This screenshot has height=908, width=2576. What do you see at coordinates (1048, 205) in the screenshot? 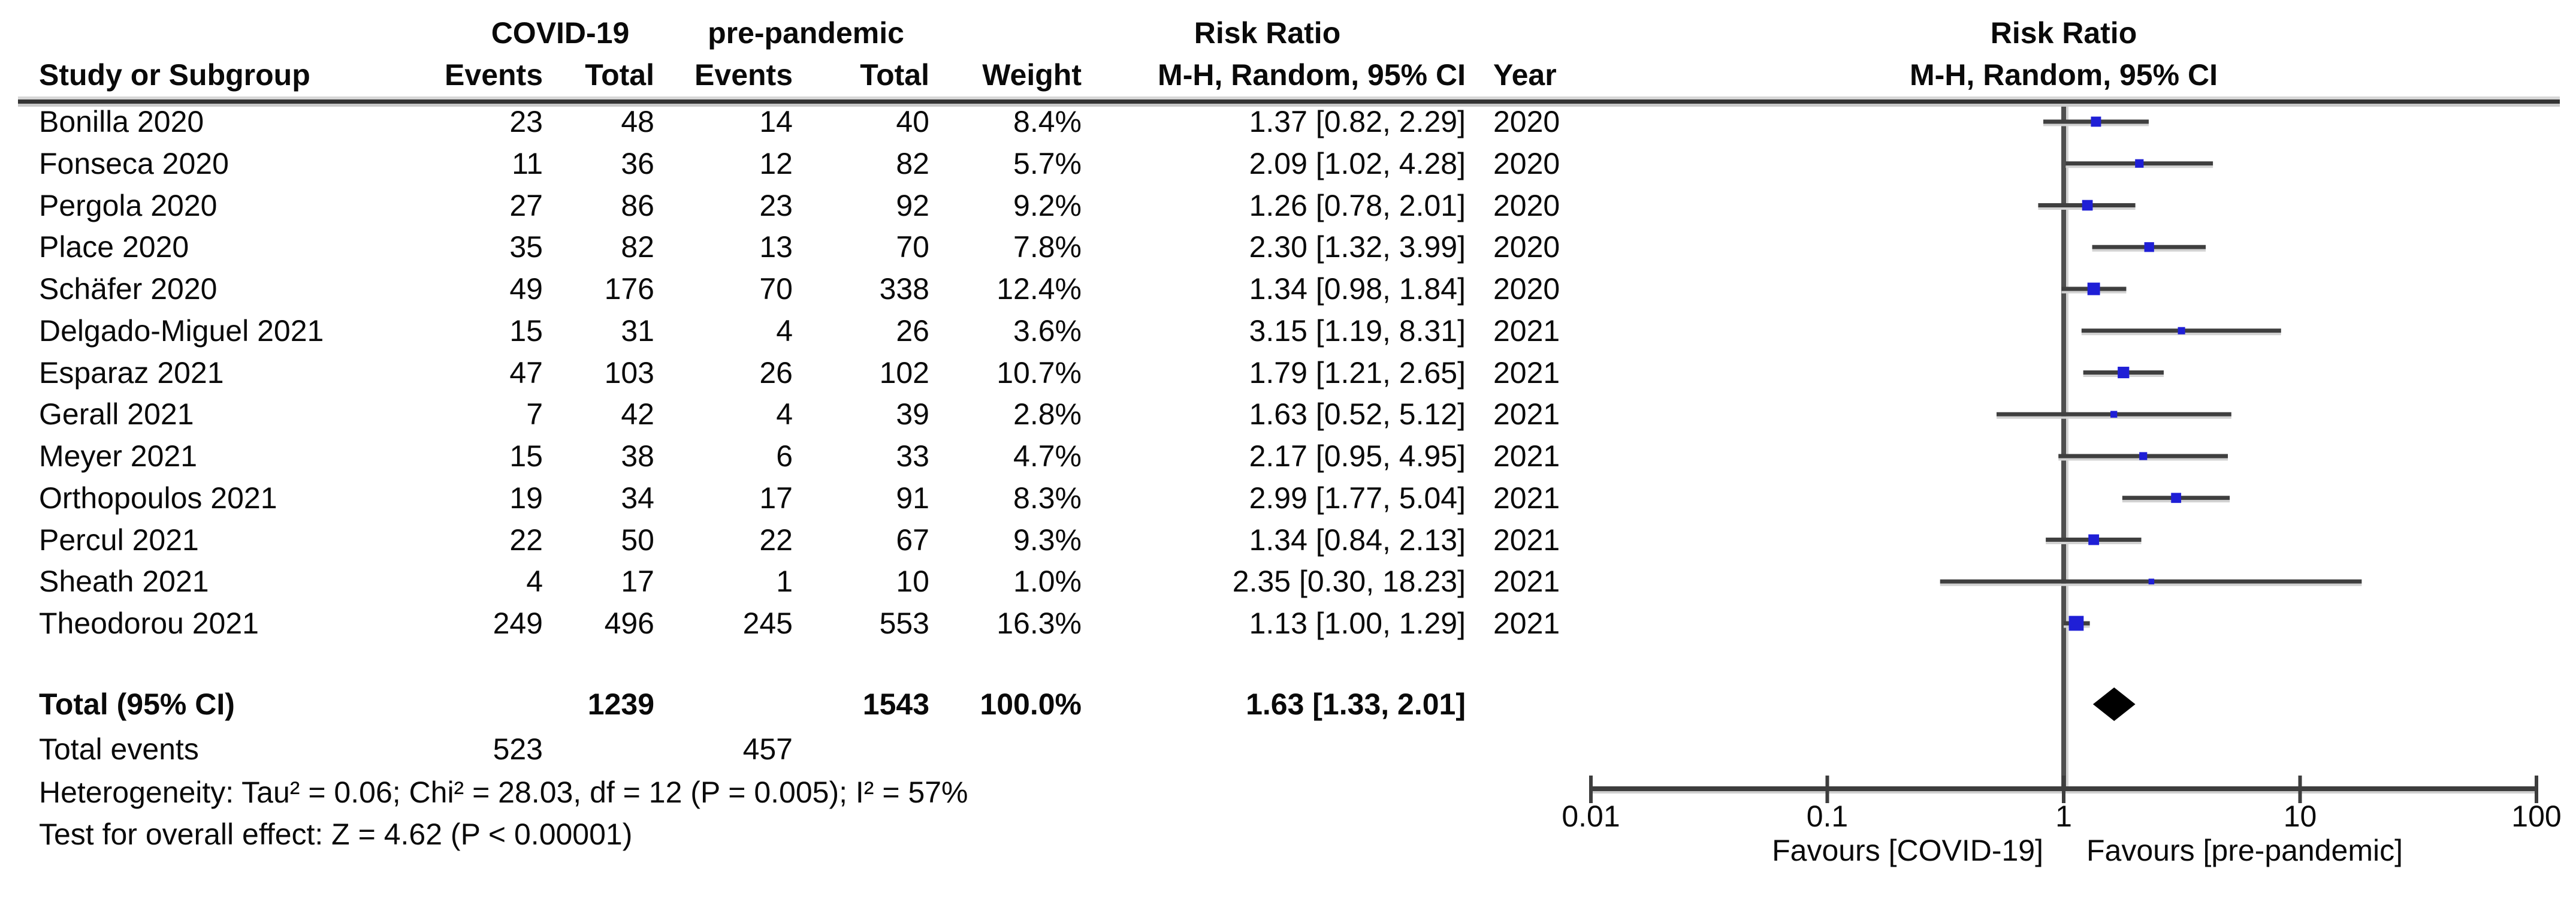
I see `weight-cell: 9.2%` at bounding box center [1048, 205].